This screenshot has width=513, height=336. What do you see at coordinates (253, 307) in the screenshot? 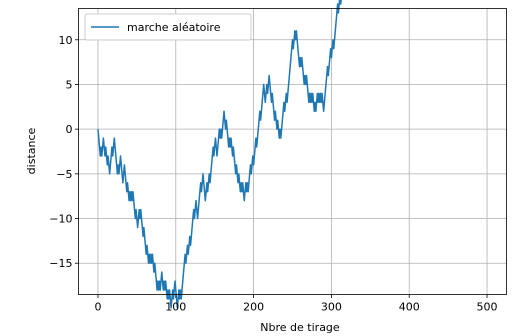
I see `x-tick-label: 200` at bounding box center [253, 307].